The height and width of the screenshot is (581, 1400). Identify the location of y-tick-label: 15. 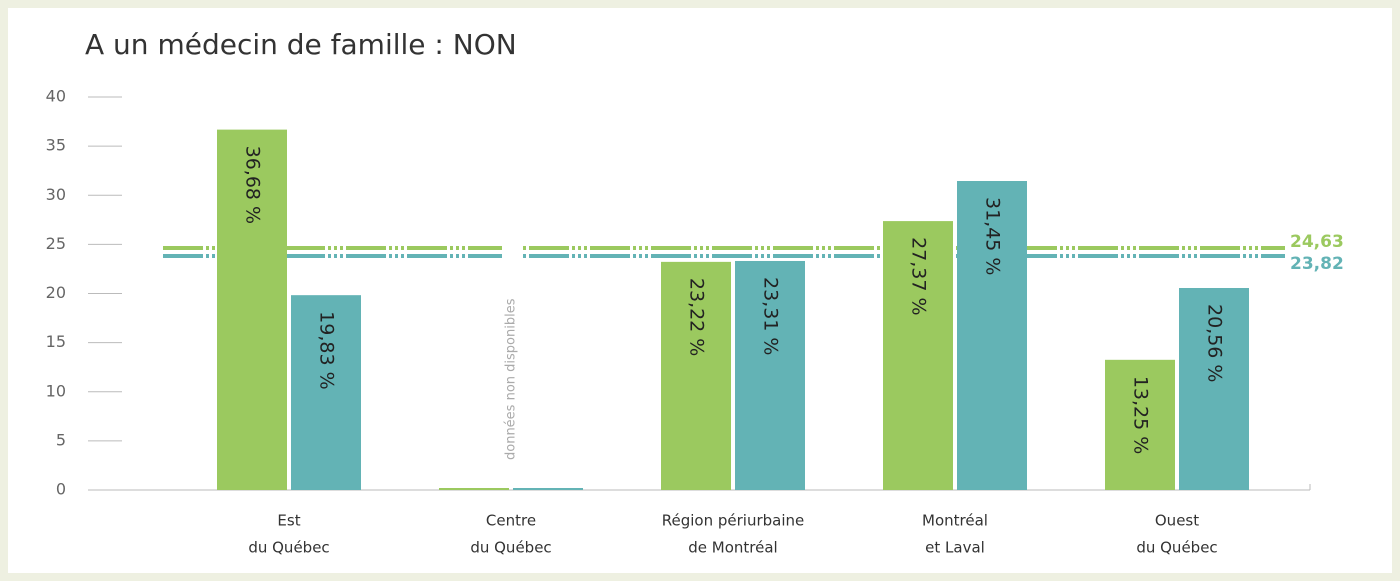
(56, 341).